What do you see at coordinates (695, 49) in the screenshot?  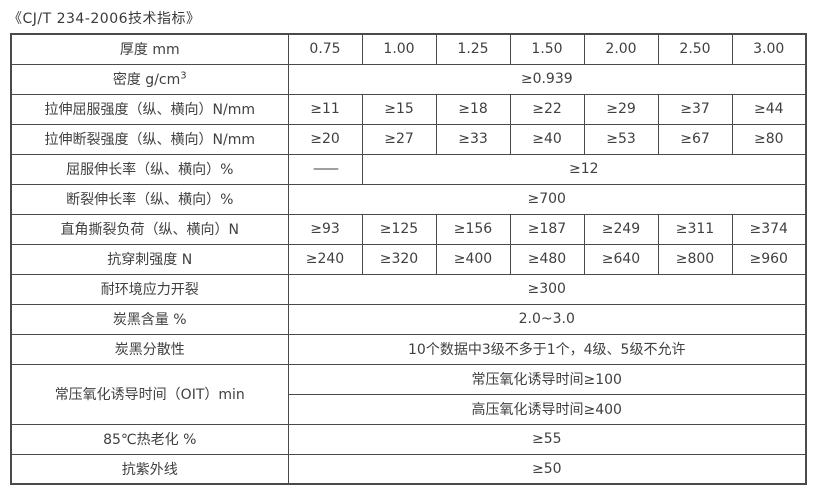 I see `value-cell: 2.50` at bounding box center [695, 49].